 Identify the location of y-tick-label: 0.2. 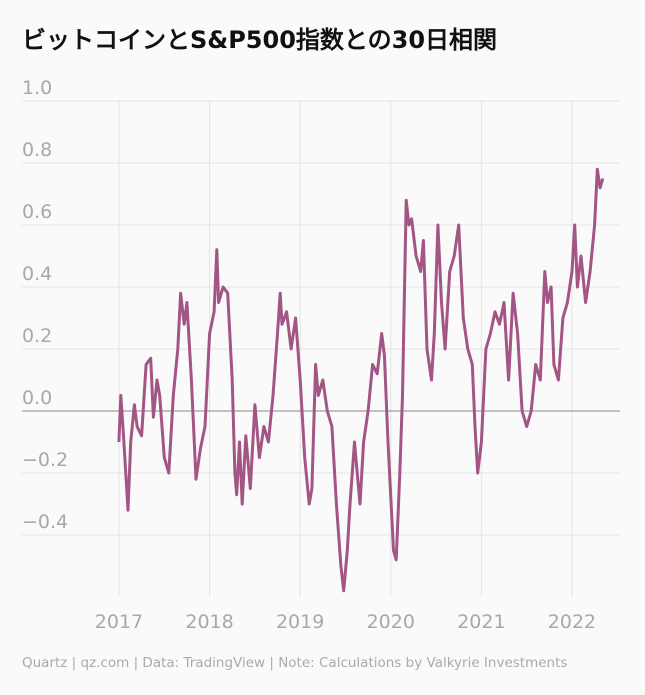
(37, 336).